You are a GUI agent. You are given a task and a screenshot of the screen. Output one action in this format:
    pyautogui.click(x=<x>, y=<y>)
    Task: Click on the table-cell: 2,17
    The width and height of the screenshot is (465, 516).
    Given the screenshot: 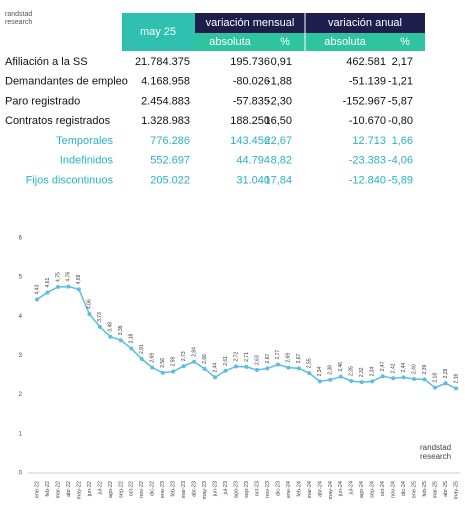 What is the action you would take?
    pyautogui.click(x=402, y=62)
    